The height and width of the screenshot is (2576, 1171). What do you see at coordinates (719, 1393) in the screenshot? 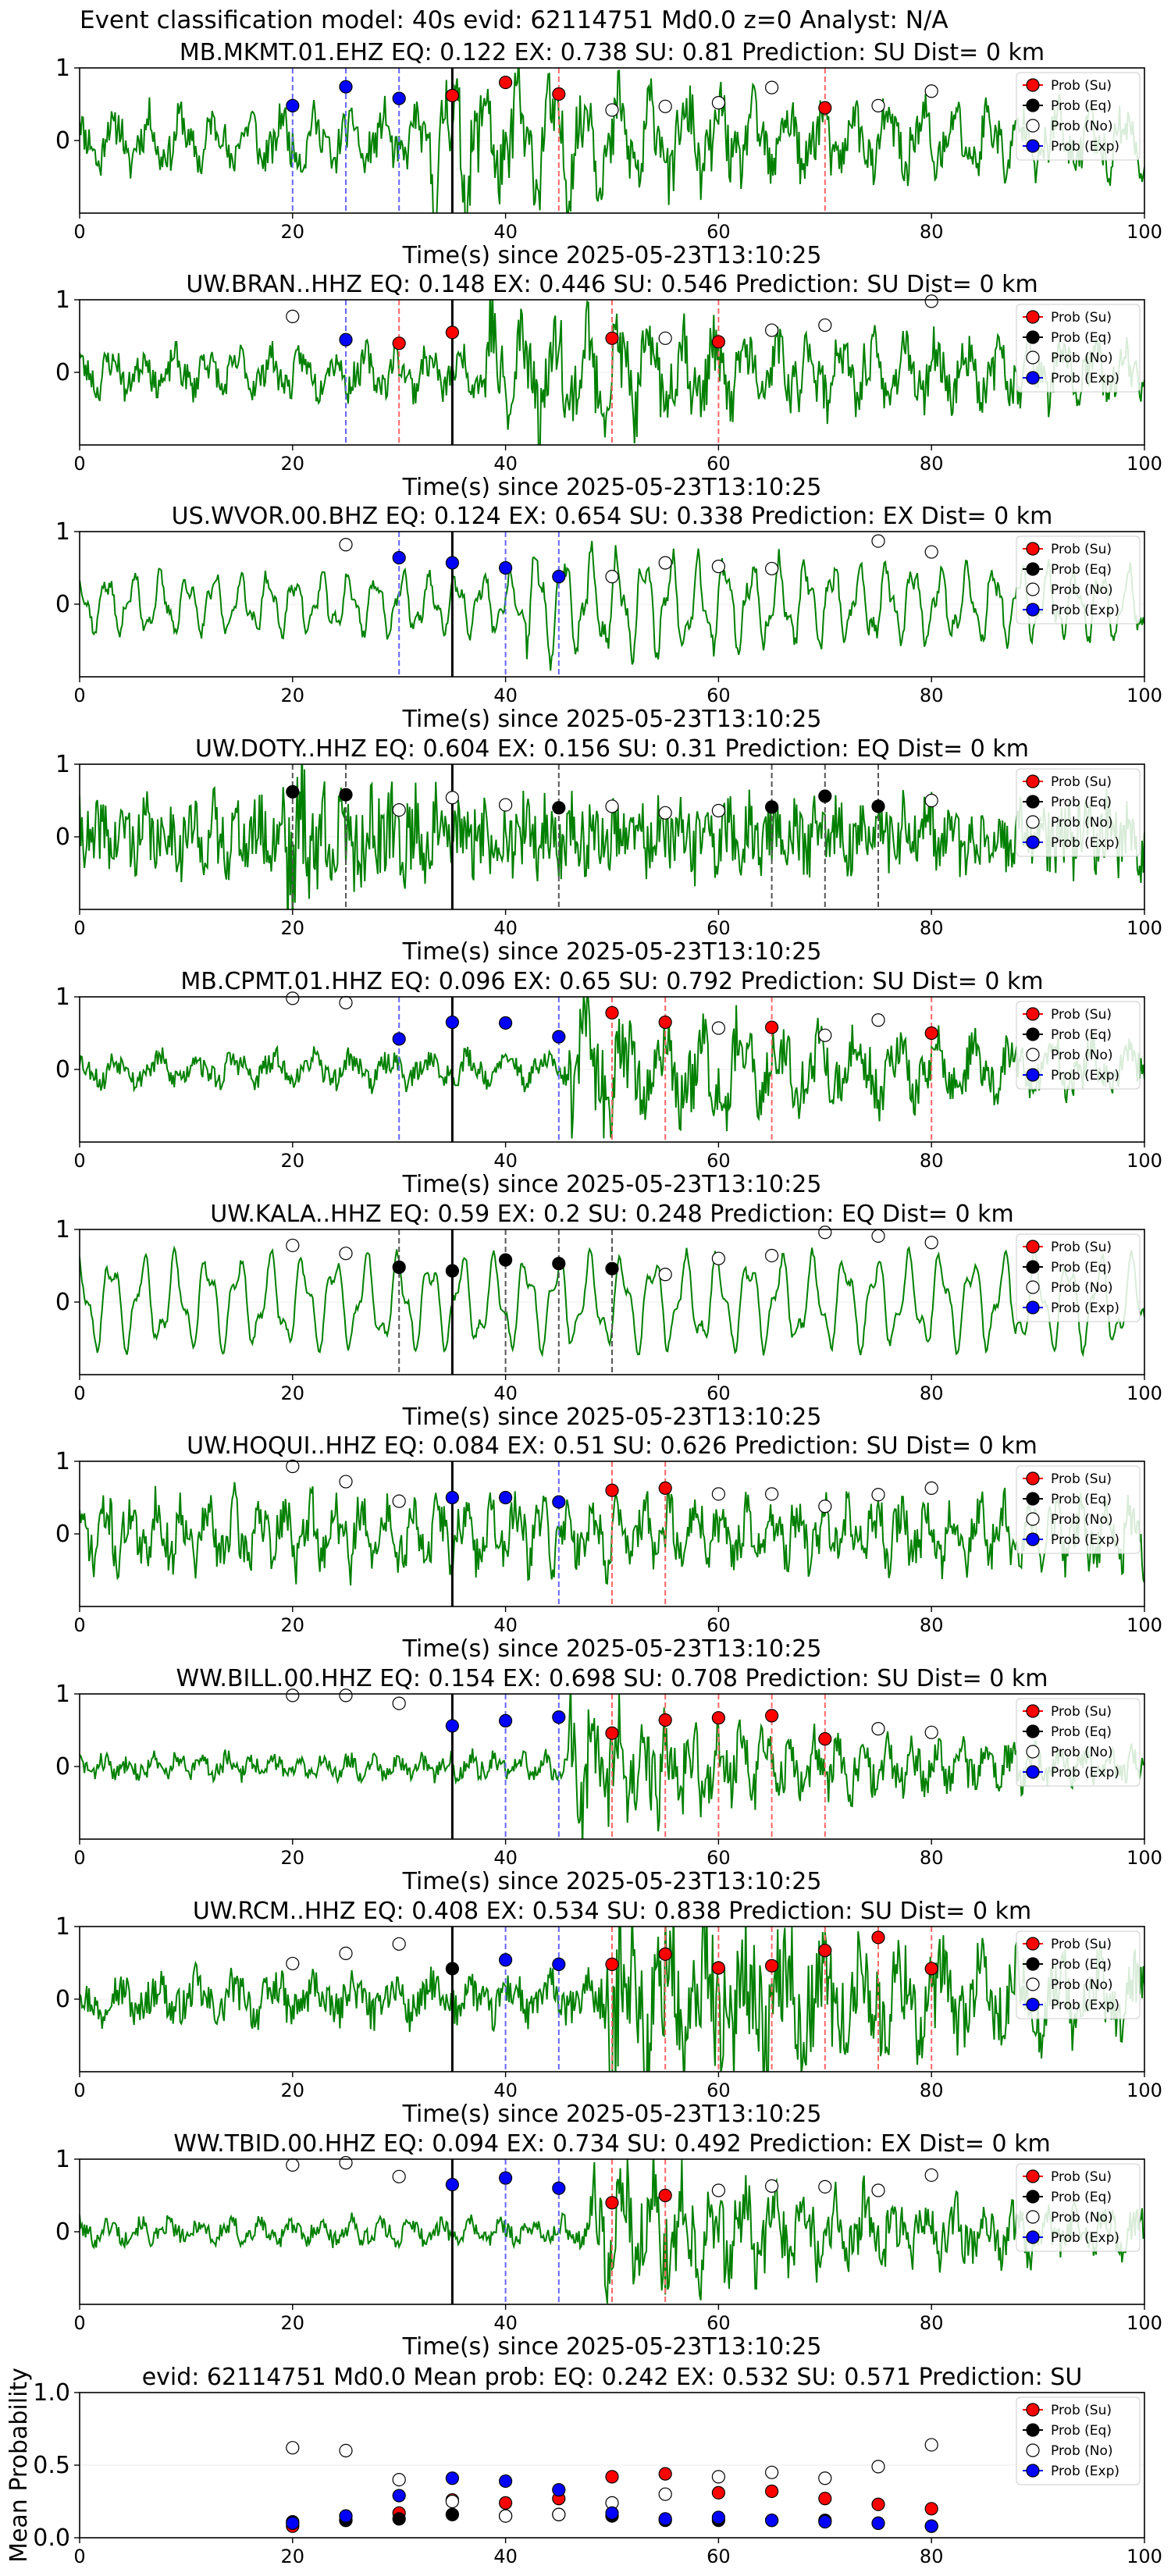
I see `x-tick-label: 60` at bounding box center [719, 1393].